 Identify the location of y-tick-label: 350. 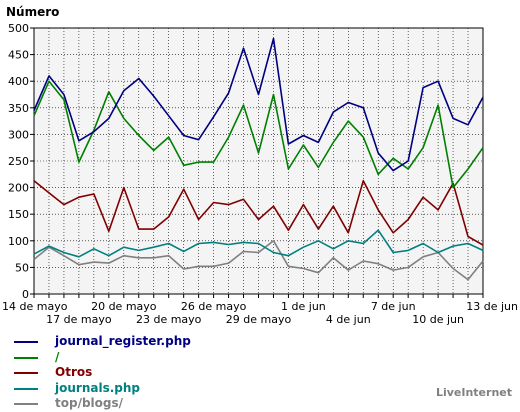
(18, 108).